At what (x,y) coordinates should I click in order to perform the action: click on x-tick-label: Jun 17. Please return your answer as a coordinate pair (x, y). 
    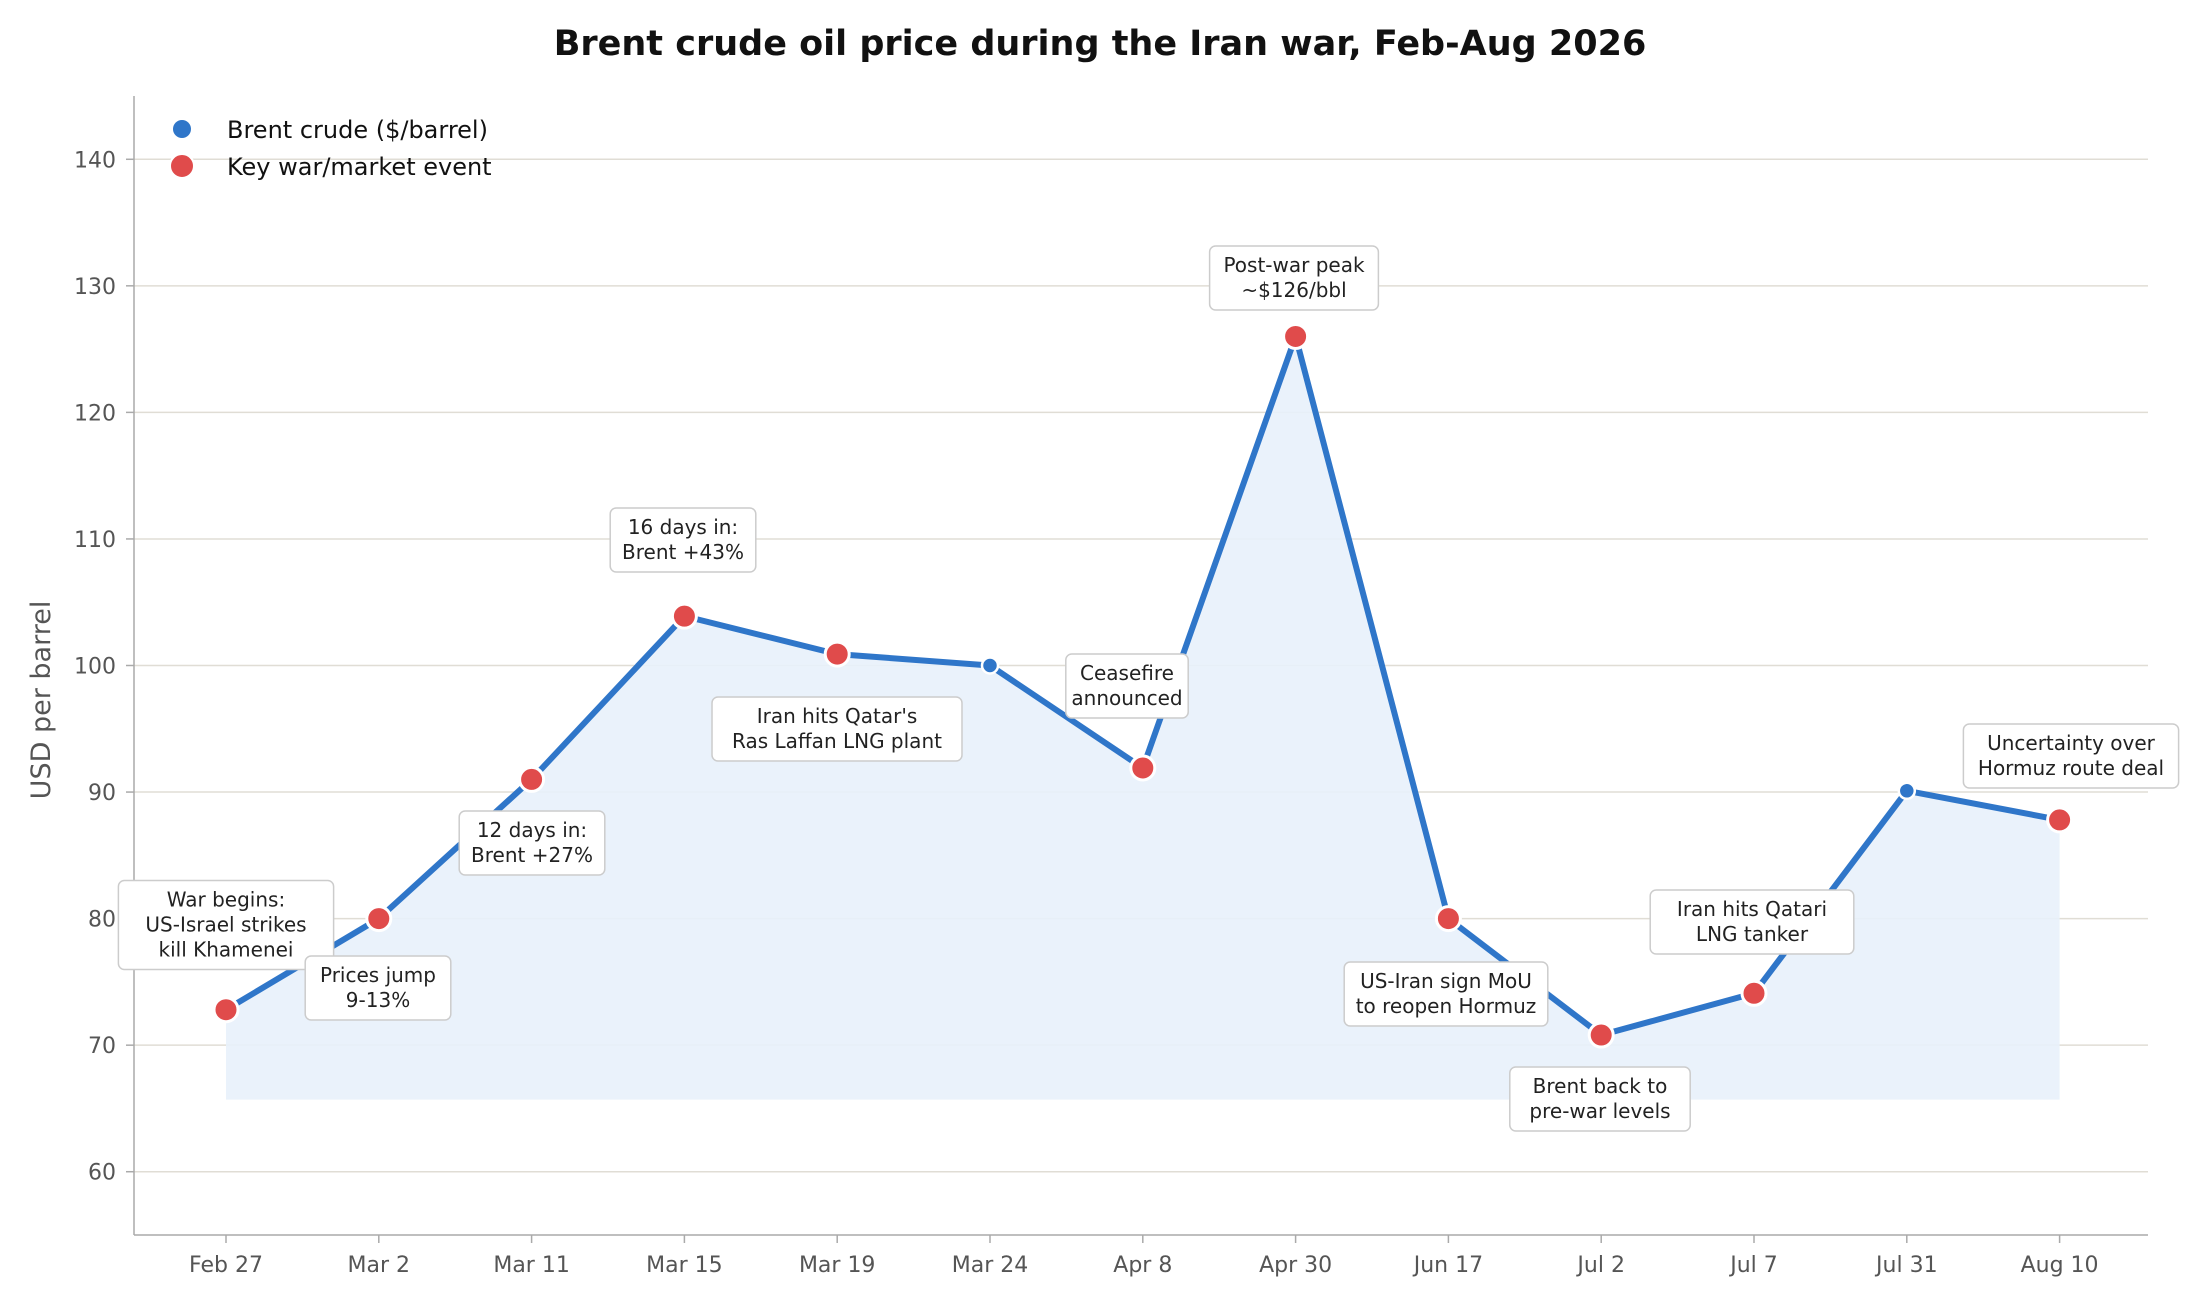
    Looking at the image, I should click on (1447, 1265).